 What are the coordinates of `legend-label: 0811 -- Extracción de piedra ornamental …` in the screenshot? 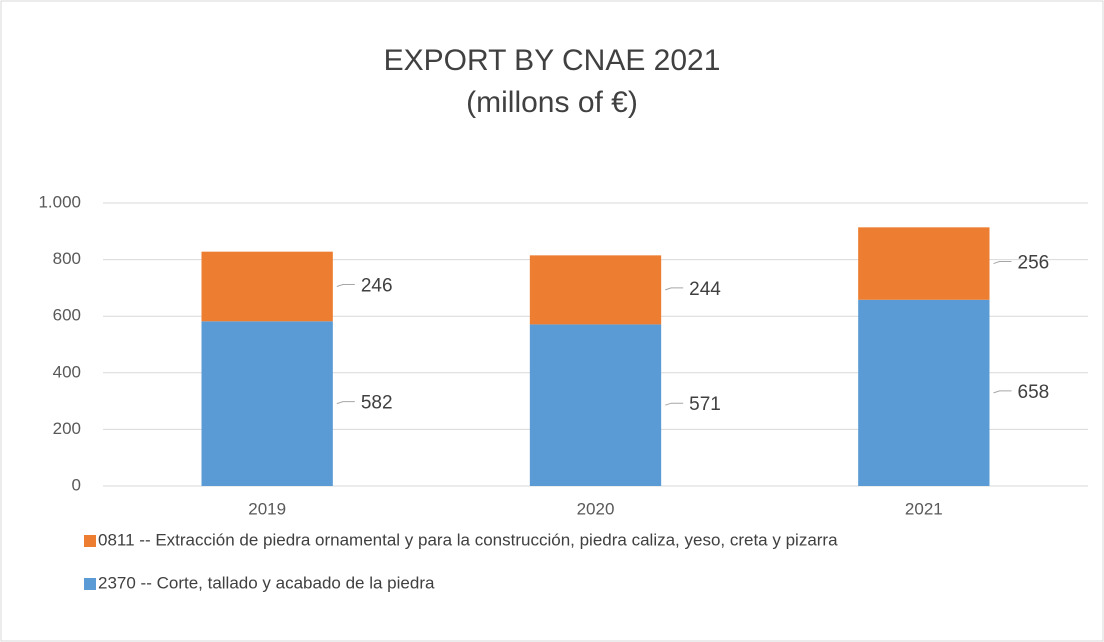 It's located at (468, 539).